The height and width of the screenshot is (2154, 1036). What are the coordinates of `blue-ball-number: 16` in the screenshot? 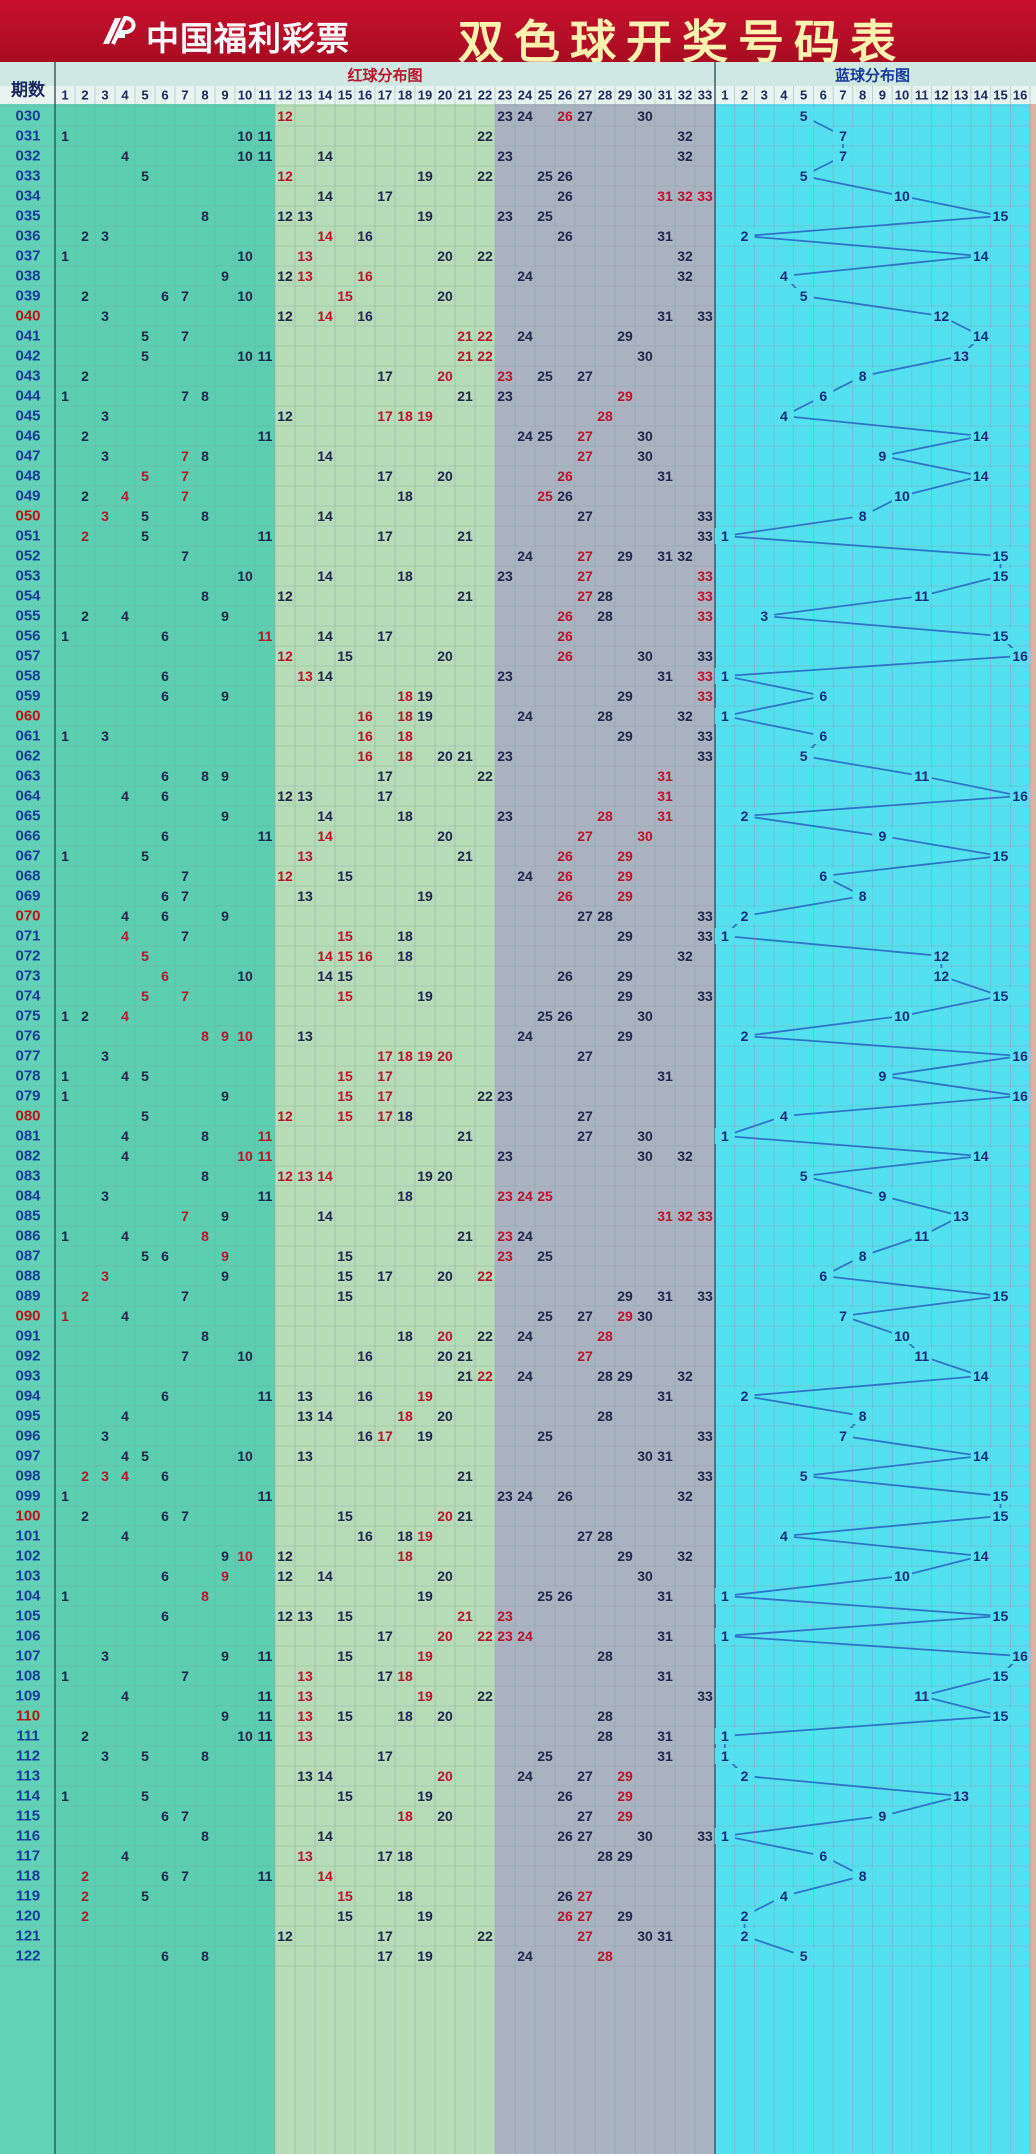 It's located at (1020, 796).